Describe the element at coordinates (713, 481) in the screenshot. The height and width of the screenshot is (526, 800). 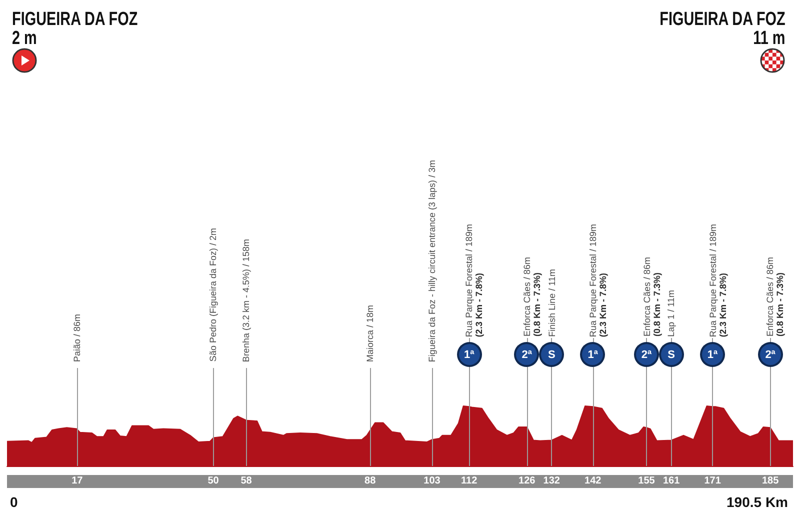
I see `x-tick-label: 171` at that location.